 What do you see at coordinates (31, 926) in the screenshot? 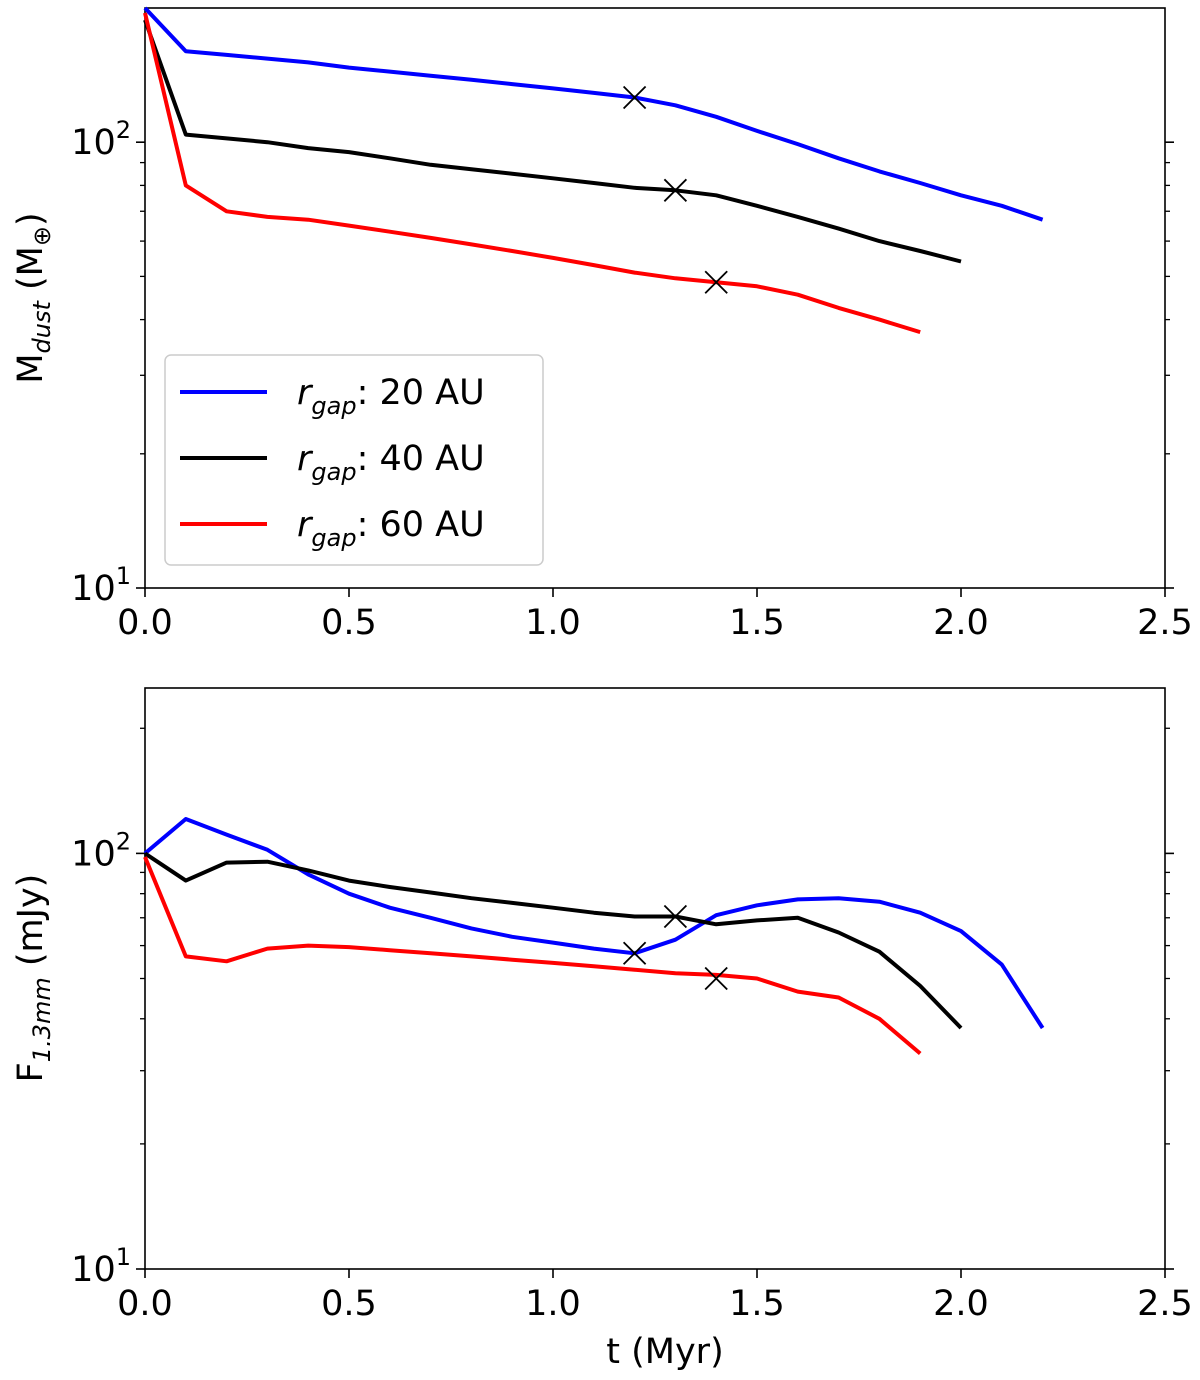
I see `y-label-unit: (mJy)` at bounding box center [31, 926].